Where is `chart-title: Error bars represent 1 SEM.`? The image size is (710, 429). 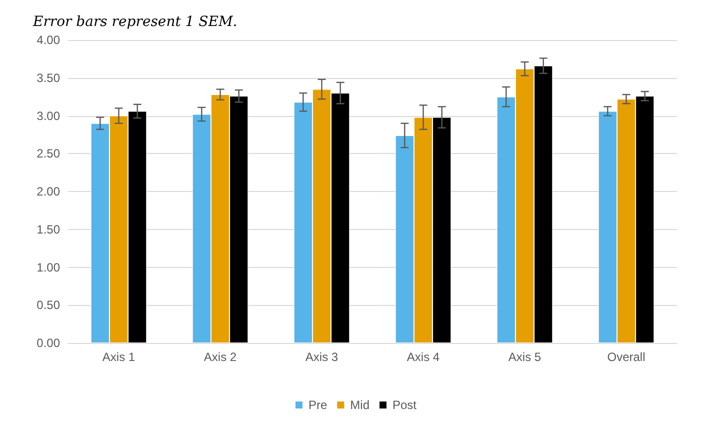 chart-title: Error bars represent 1 SEM. is located at coordinates (135, 22).